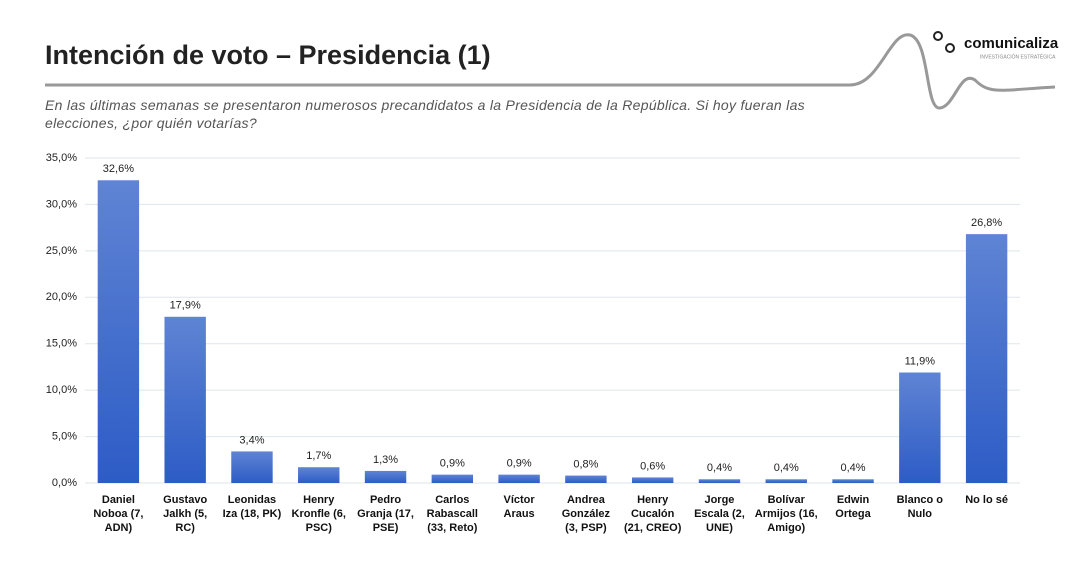 The height and width of the screenshot is (580, 1068). I want to click on data-label: 32,6%, so click(118, 169).